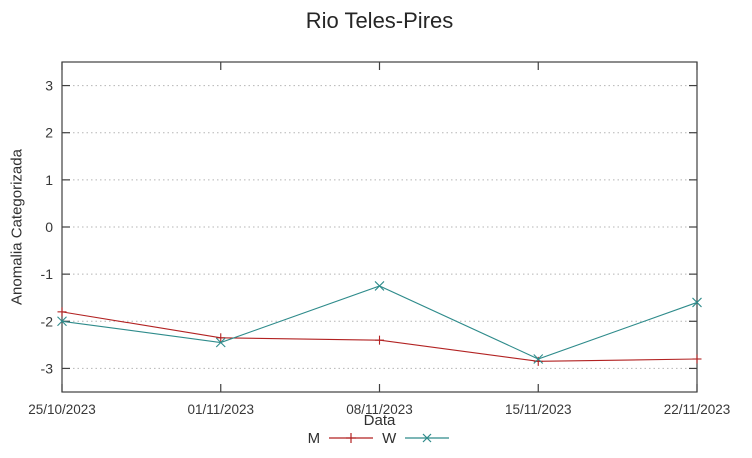 The width and height of the screenshot is (752, 458). I want to click on y-tick-label: -1, so click(47, 274).